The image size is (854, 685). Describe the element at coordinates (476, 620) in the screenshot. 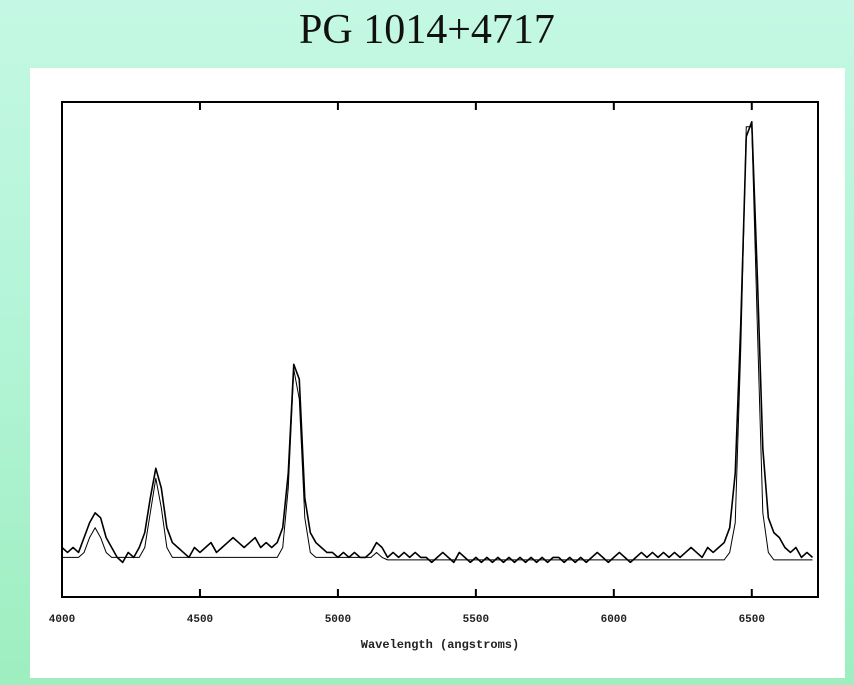

I see `x-tick-label: 5500` at that location.